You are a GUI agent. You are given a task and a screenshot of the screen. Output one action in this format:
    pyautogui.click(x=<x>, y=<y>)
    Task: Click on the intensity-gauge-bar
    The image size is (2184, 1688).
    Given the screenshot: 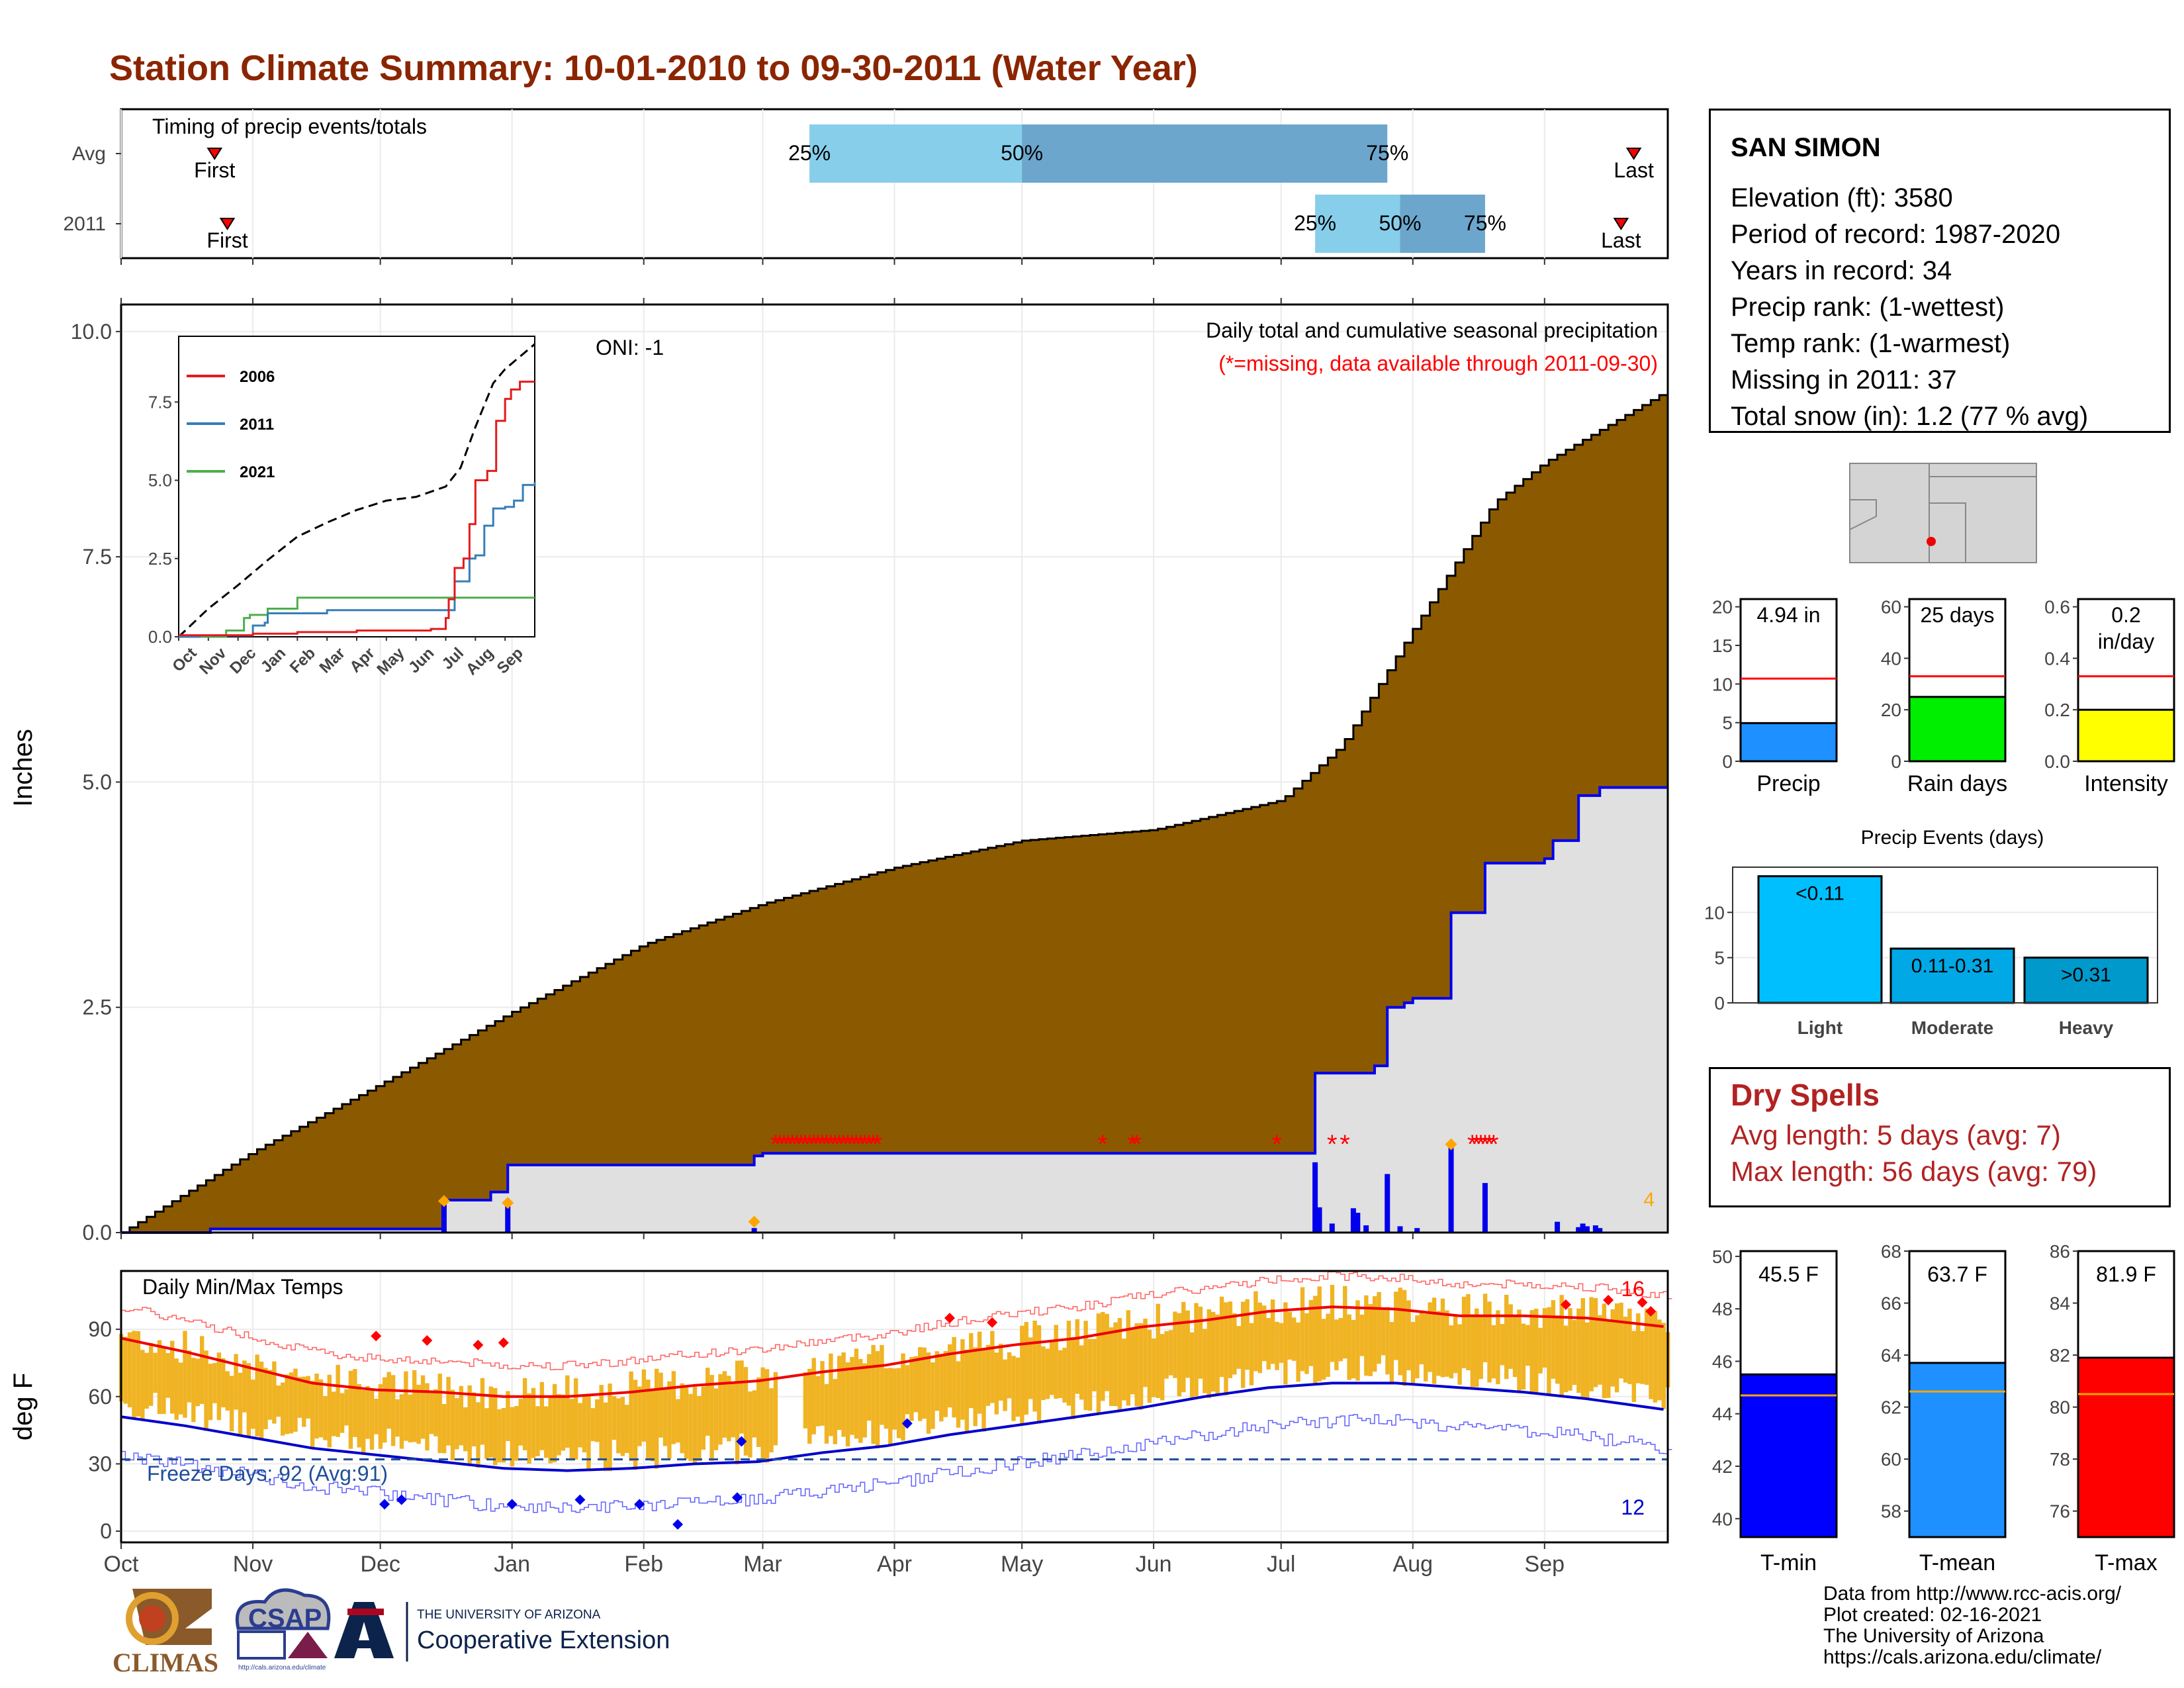 What is the action you would take?
    pyautogui.click(x=2126, y=735)
    